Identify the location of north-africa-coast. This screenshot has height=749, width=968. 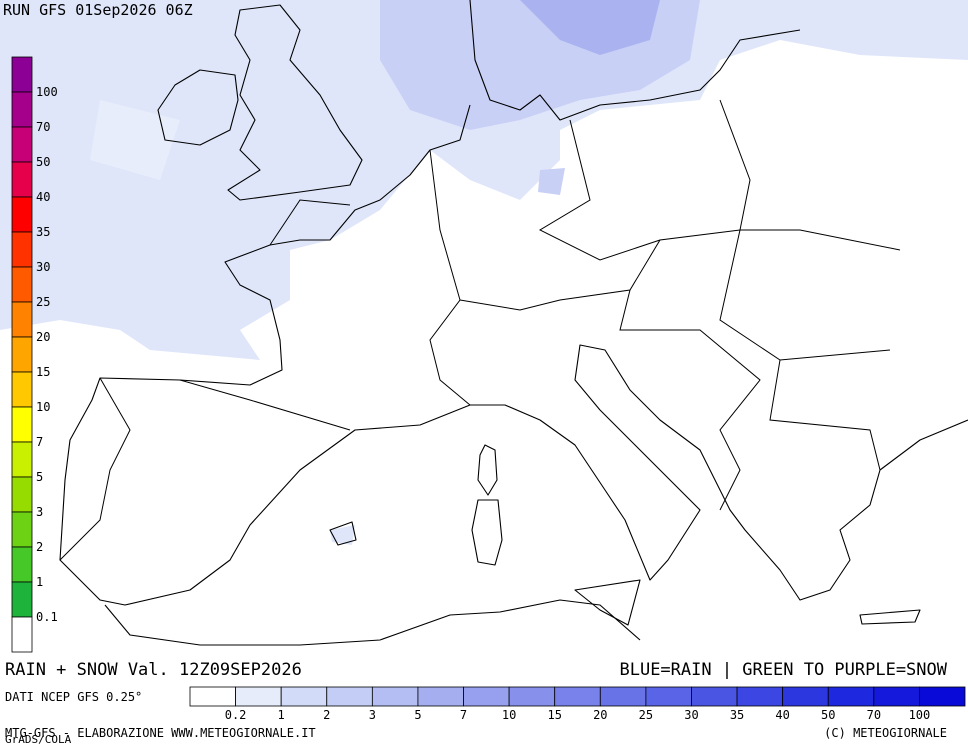
(372, 622).